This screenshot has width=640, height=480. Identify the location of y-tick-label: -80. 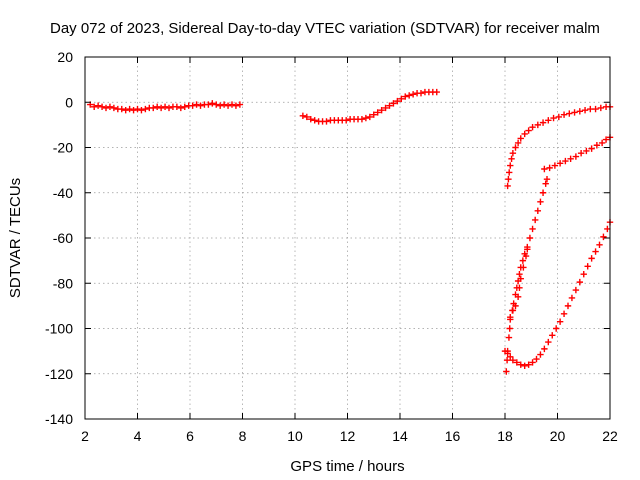
(63, 283).